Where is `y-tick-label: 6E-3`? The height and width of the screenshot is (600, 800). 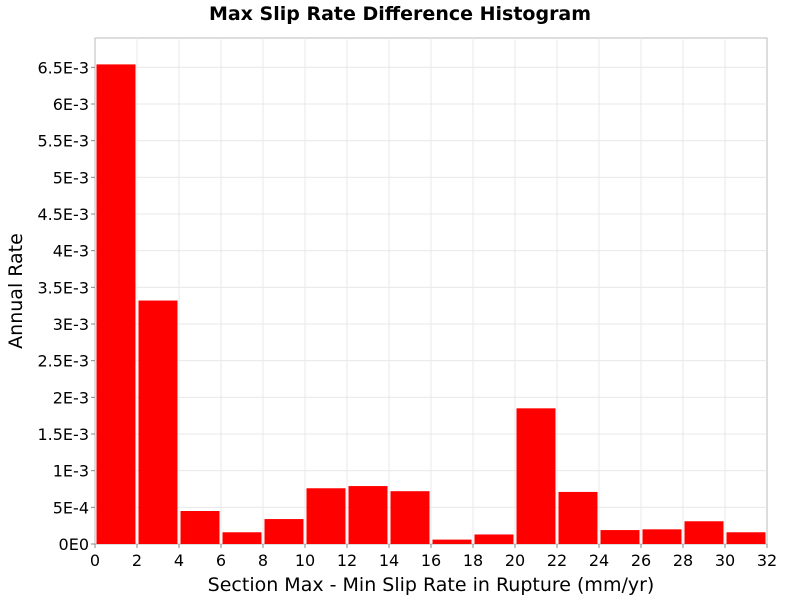
y-tick-label: 6E-3 is located at coordinates (71, 104).